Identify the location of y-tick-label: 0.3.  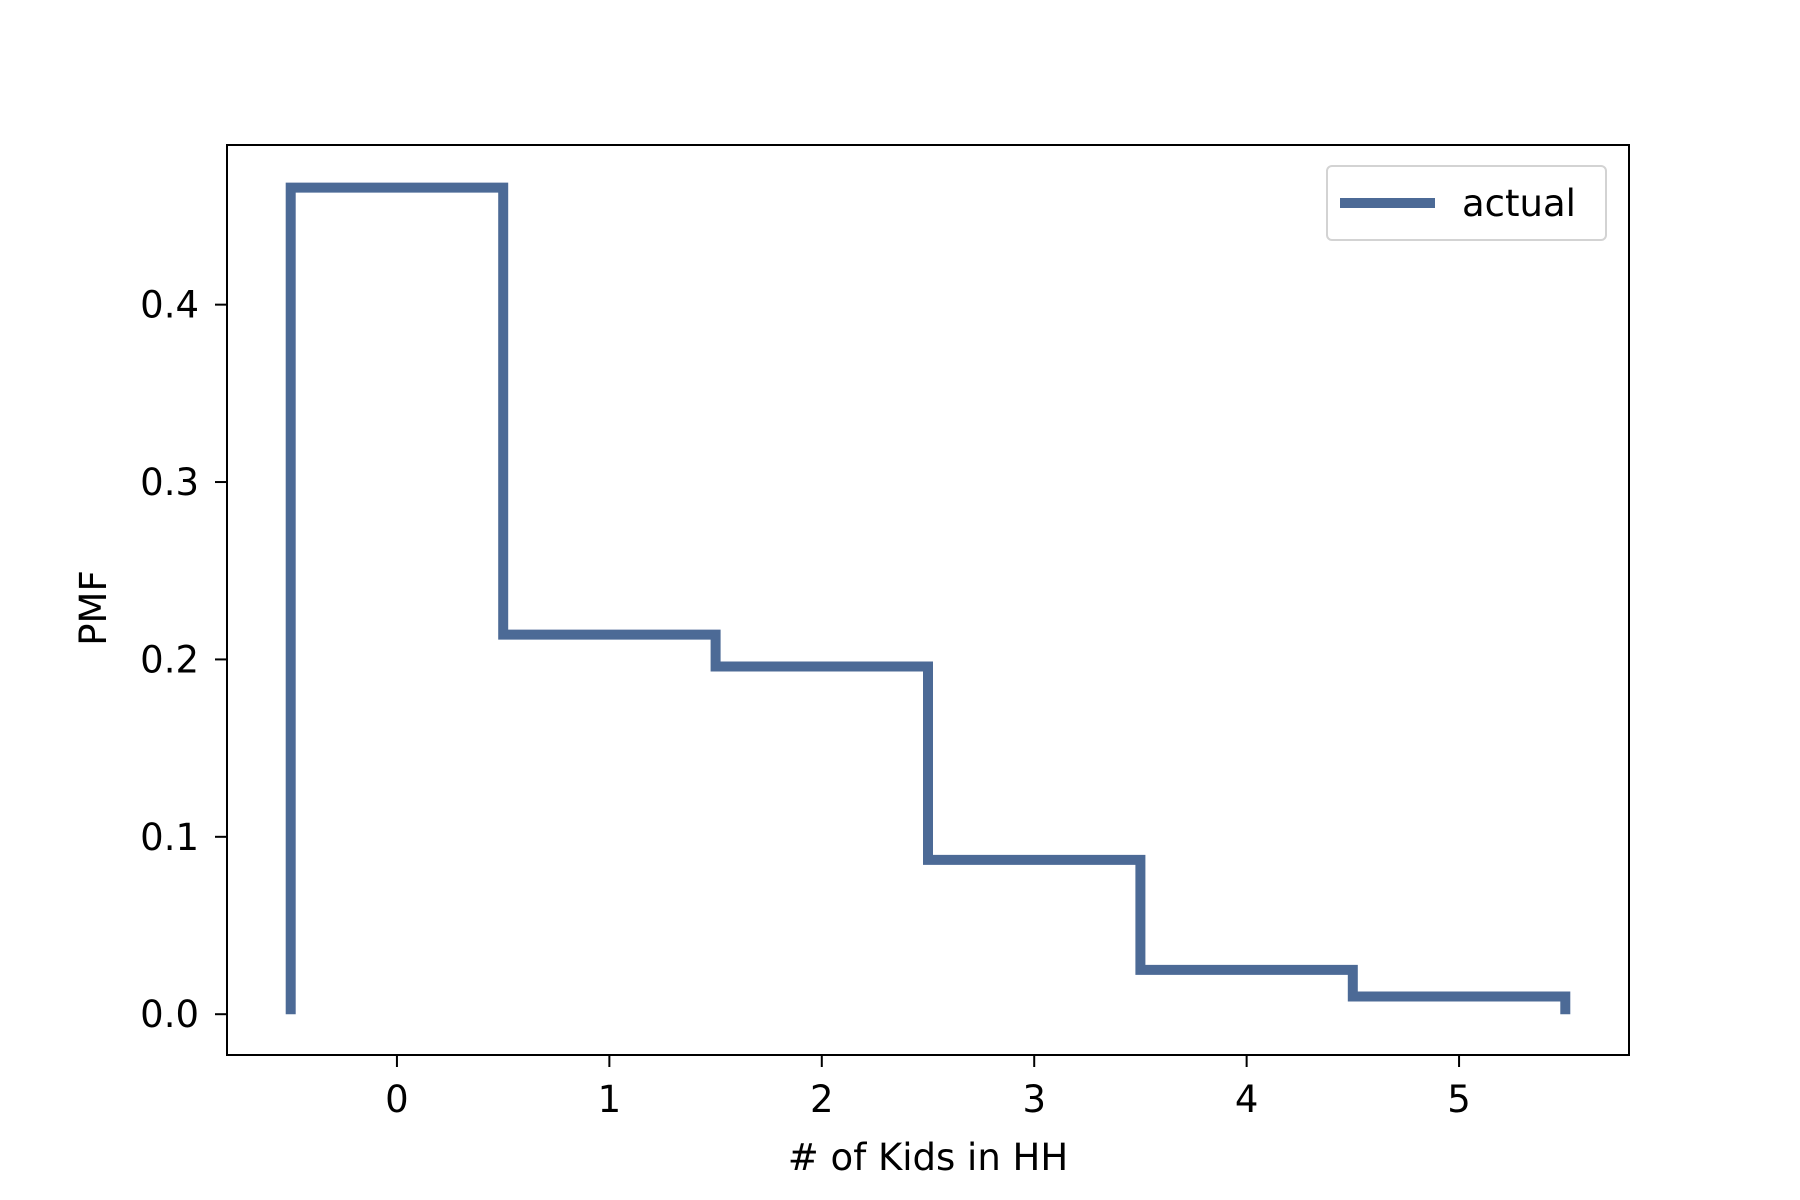
(169, 482).